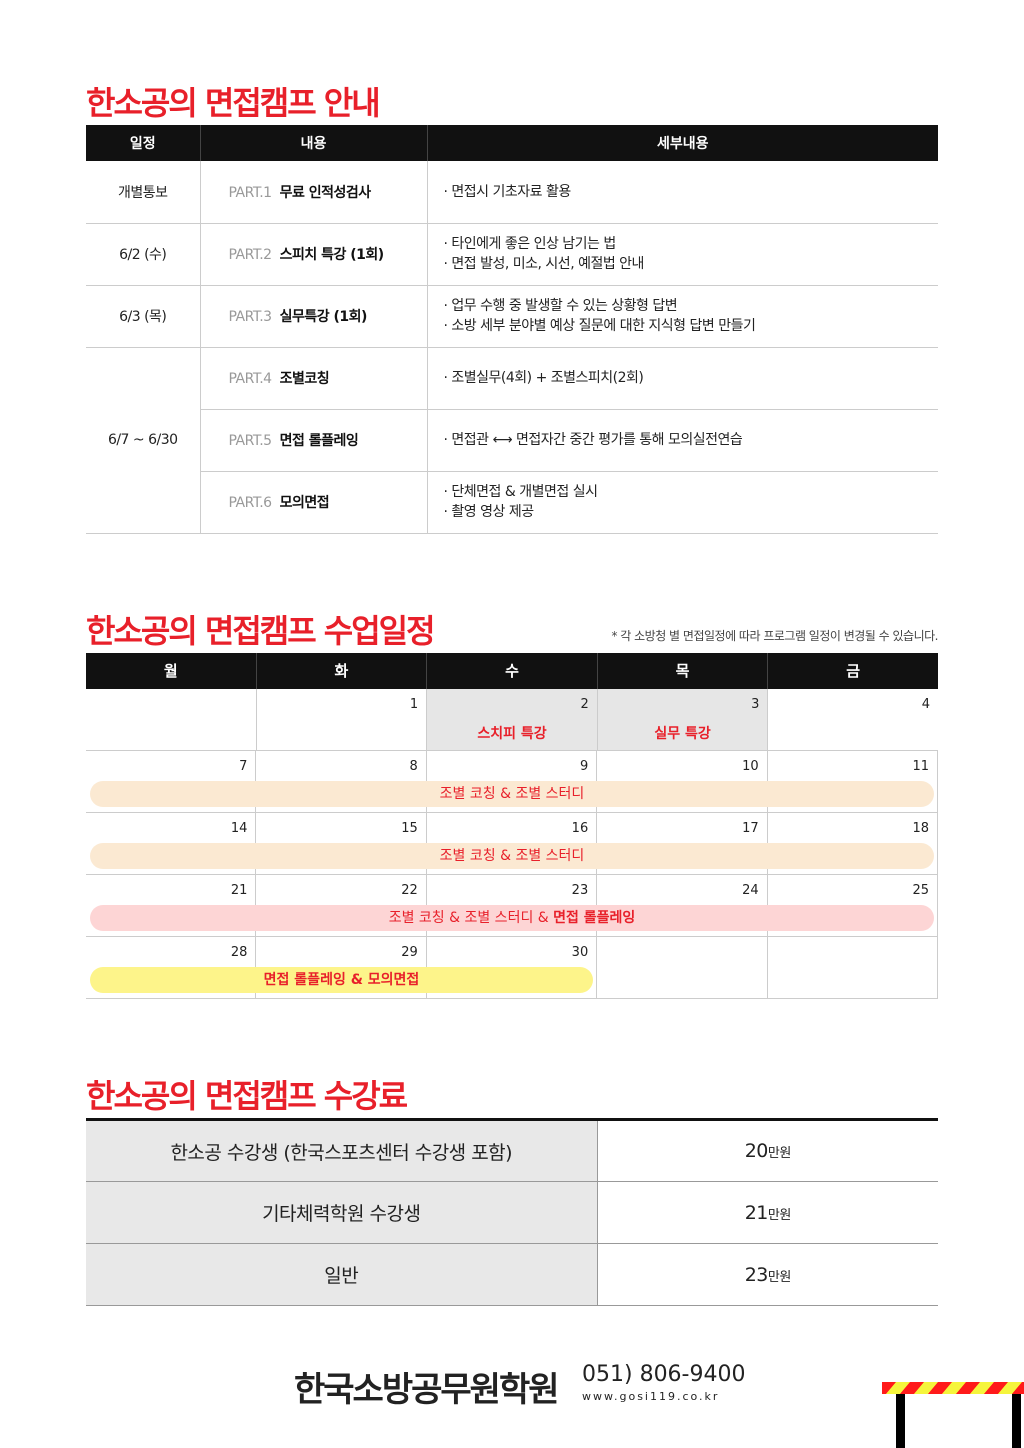 This screenshot has height=1448, width=1024. I want to click on day-number: 11, so click(921, 766).